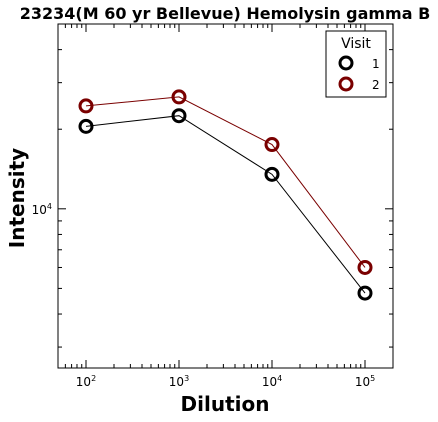 The height and width of the screenshot is (422, 438). Describe the element at coordinates (86, 381) in the screenshot. I see `x-tick-label: 102` at that location.